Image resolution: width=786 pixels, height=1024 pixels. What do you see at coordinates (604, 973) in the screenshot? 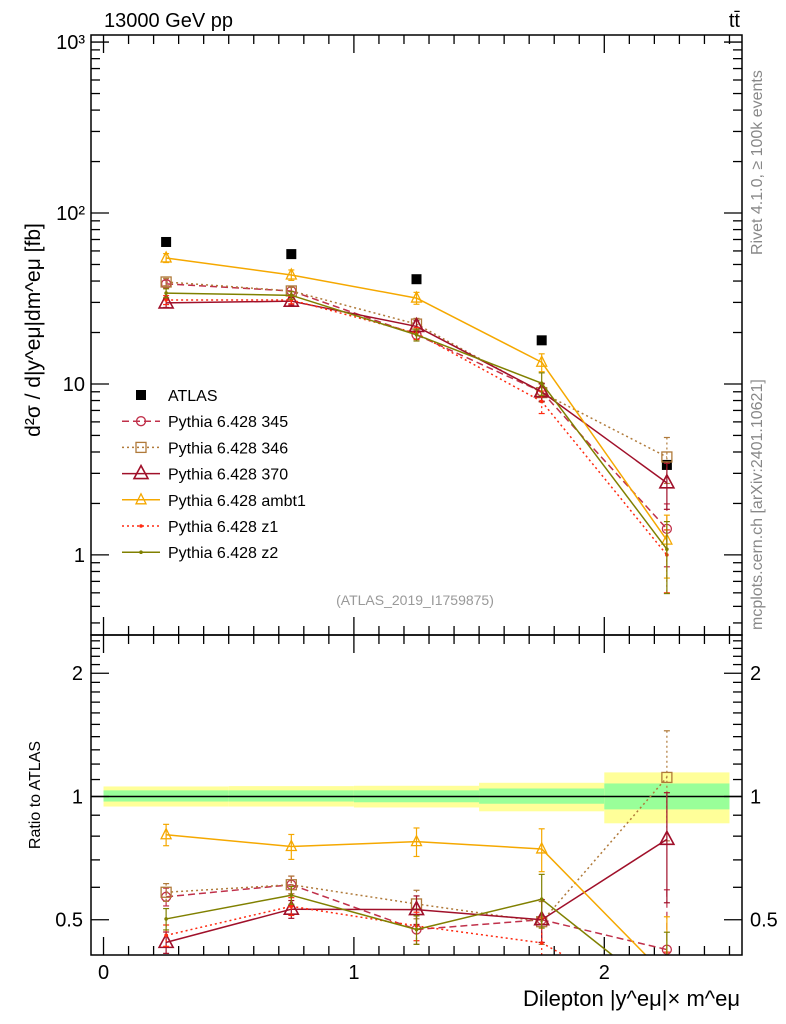
I see `x-tick-label: 2` at bounding box center [604, 973].